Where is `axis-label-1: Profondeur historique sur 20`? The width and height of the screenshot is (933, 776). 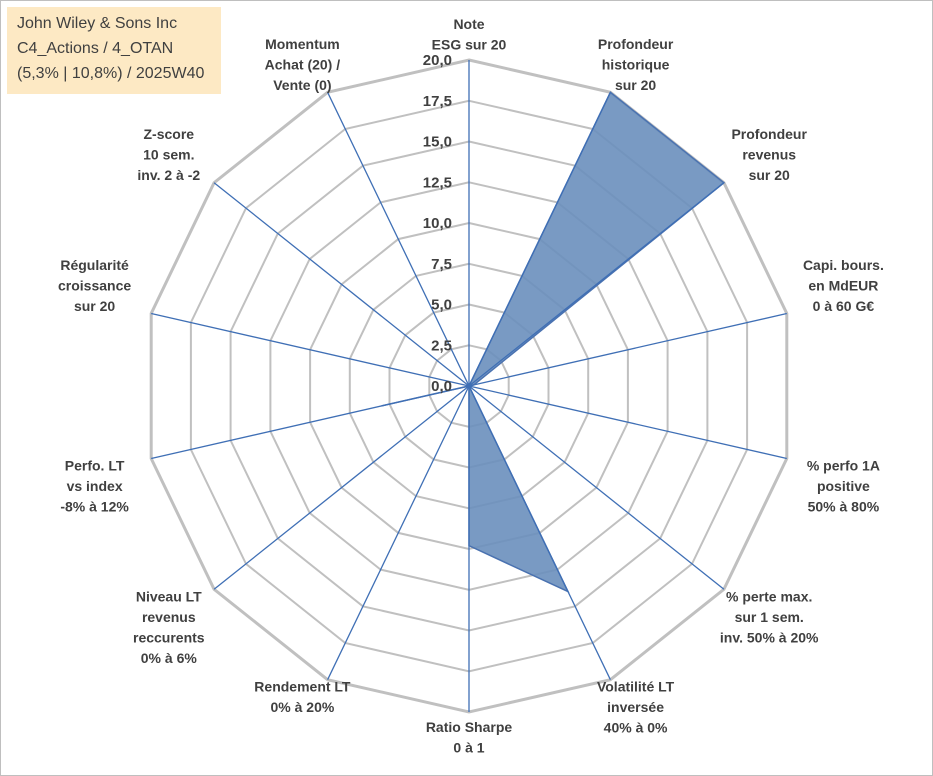 axis-label-1: Profondeur historique sur 20 is located at coordinates (636, 64).